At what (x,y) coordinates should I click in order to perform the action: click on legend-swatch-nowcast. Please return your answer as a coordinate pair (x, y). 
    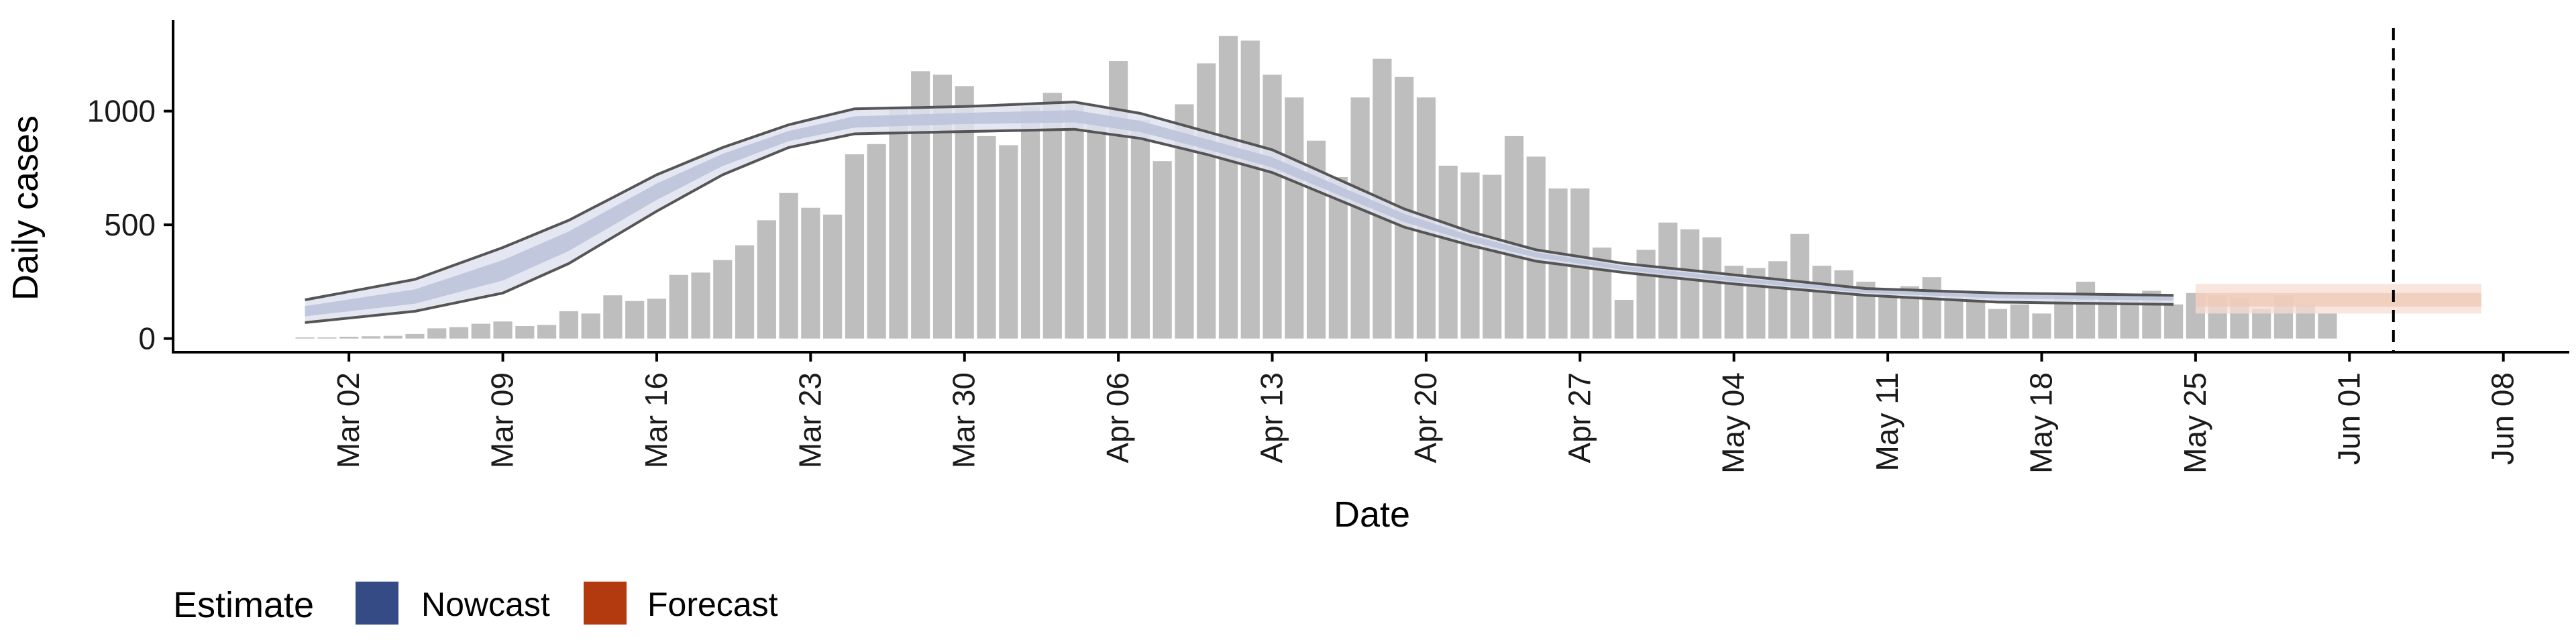
    Looking at the image, I should click on (377, 603).